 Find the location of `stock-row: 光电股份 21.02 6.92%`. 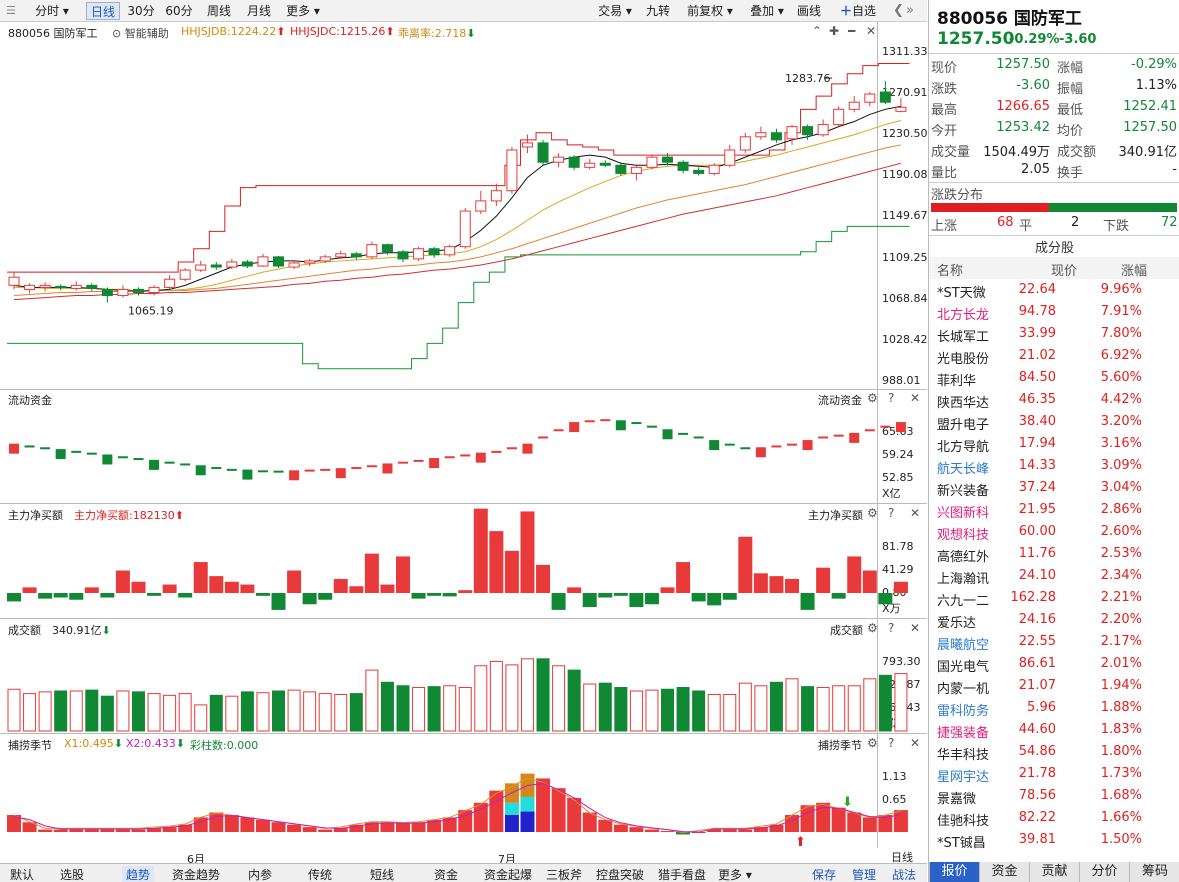

stock-row: 光电股份 21.02 6.92% is located at coordinates (1054, 356).